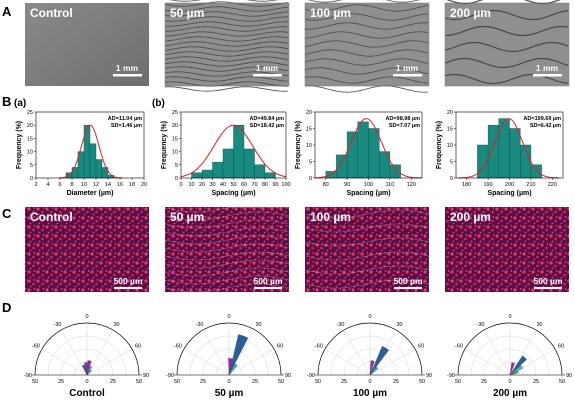 The width and height of the screenshot is (575, 404). What do you see at coordinates (7, 11) in the screenshot?
I see `panel-letter-a: A` at bounding box center [7, 11].